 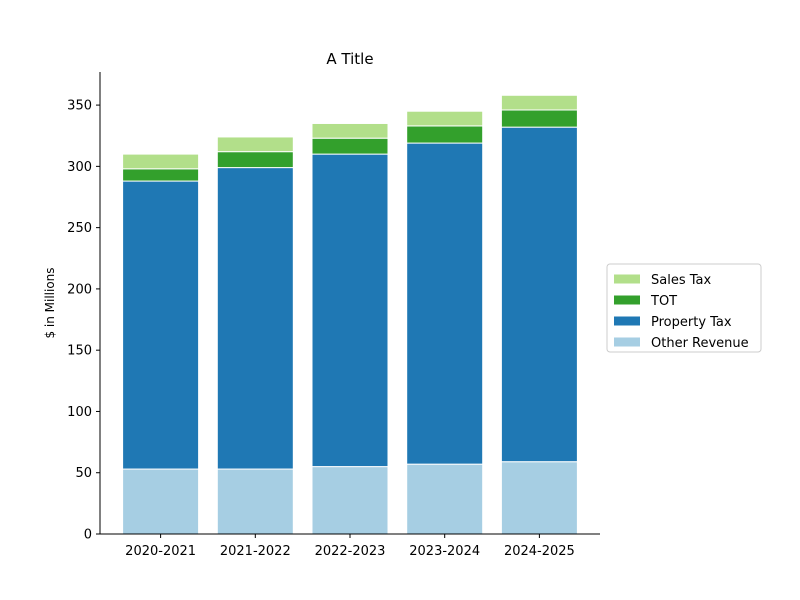 What do you see at coordinates (539, 498) in the screenshot?
I see `bar-other-revenue-2024-2025` at bounding box center [539, 498].